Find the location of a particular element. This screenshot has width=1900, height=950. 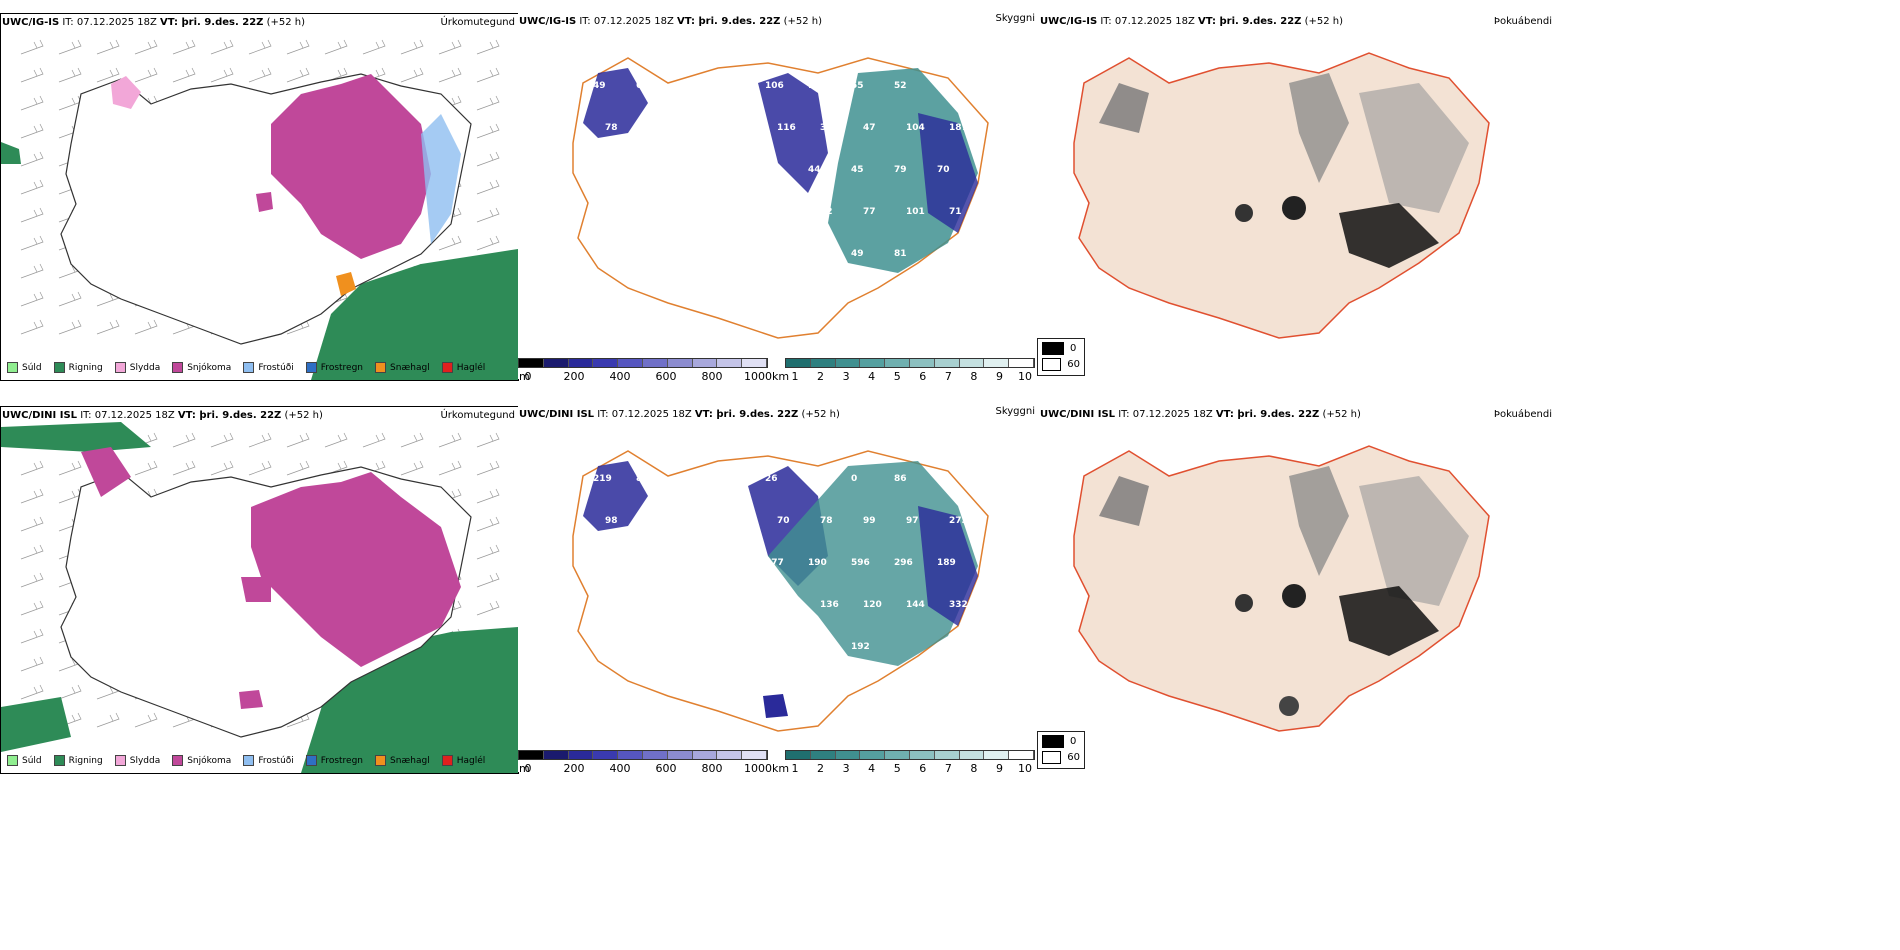

colorbar-tick: 1000 is located at coordinates (758, 376).